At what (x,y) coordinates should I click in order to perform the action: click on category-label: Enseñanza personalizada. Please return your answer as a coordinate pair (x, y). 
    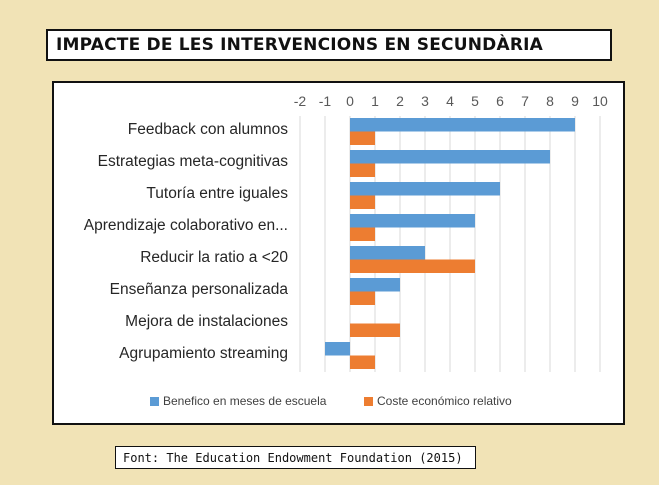
    Looking at the image, I should click on (199, 289).